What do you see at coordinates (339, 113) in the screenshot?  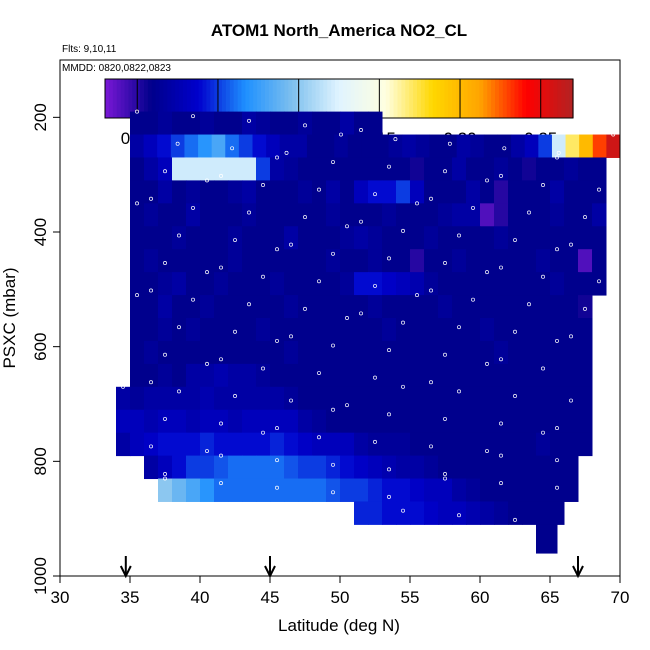 I see `colorbar: 0.000.050.100.150.200.25` at bounding box center [339, 113].